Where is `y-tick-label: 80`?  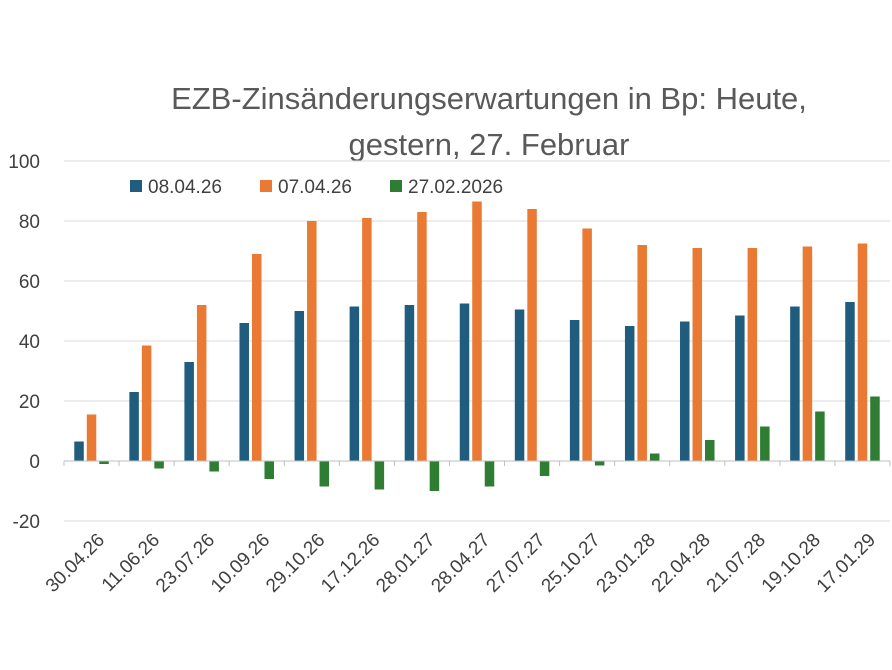 y-tick-label: 80 is located at coordinates (29, 222).